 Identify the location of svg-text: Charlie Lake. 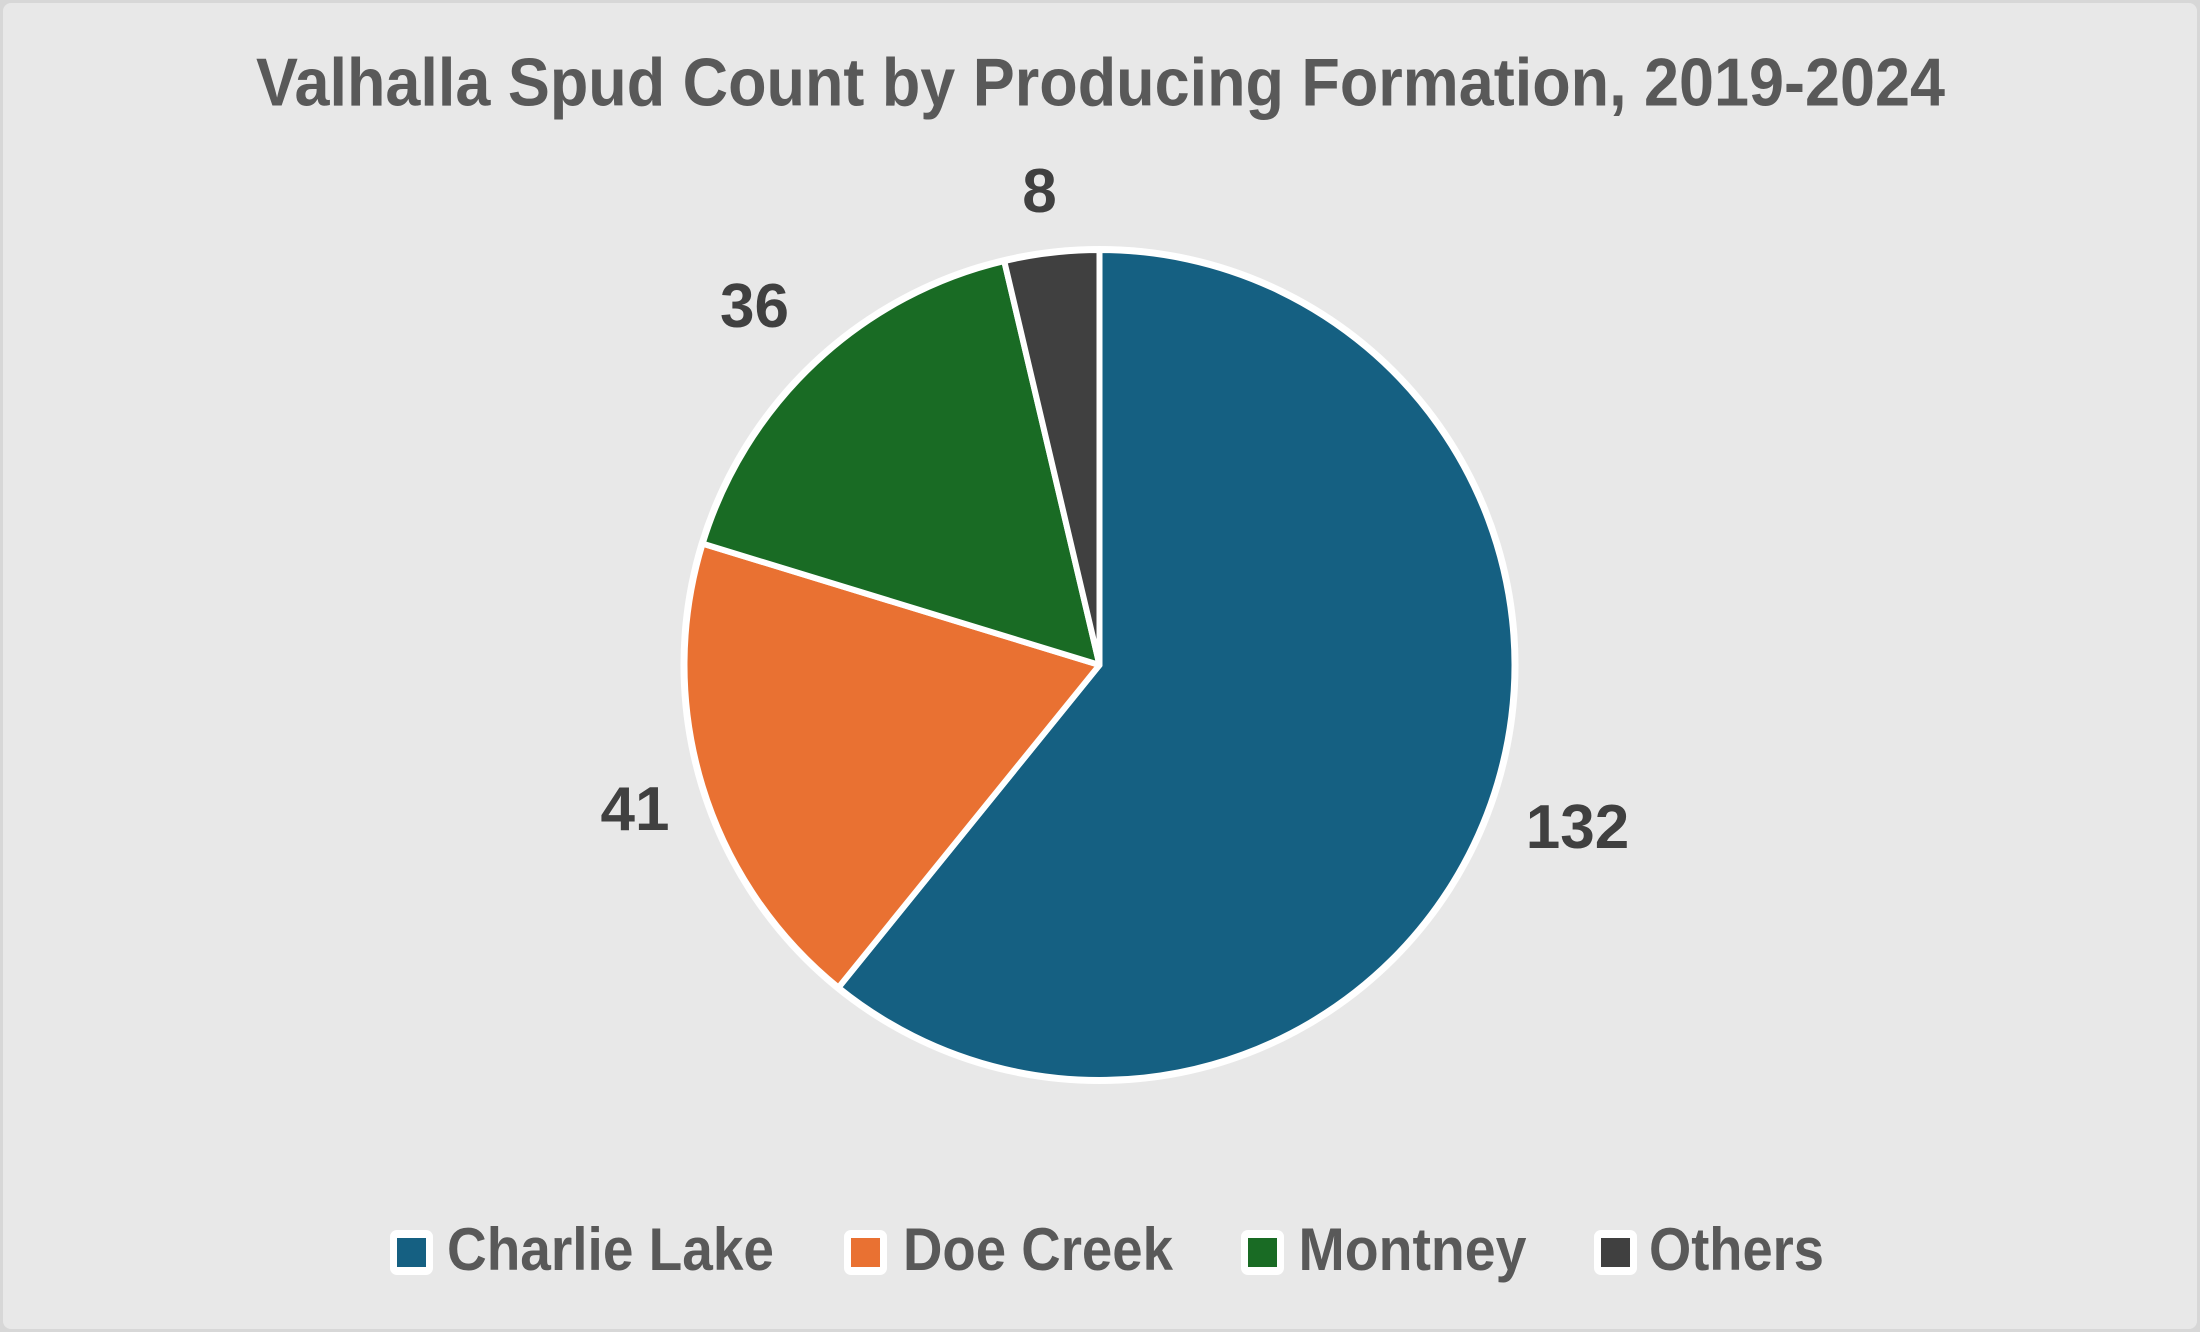
(610, 1249).